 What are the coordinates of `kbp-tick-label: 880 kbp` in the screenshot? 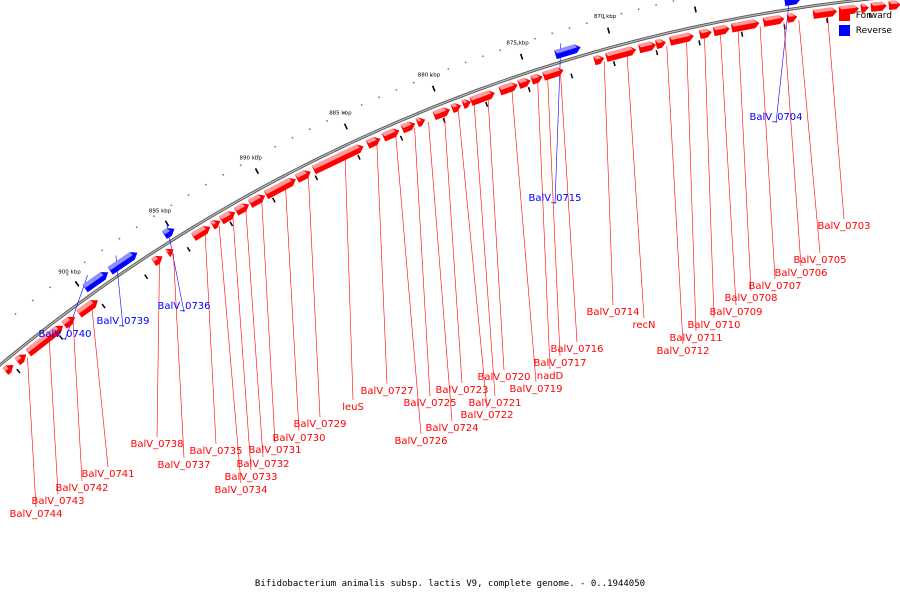 It's located at (429, 76).